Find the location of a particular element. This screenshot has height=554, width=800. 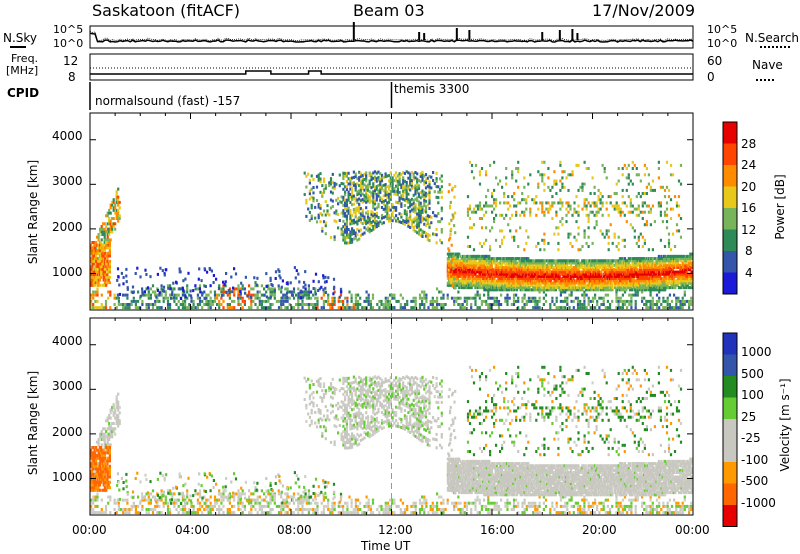

power-ytick-2000: 2000 is located at coordinates (67, 227).